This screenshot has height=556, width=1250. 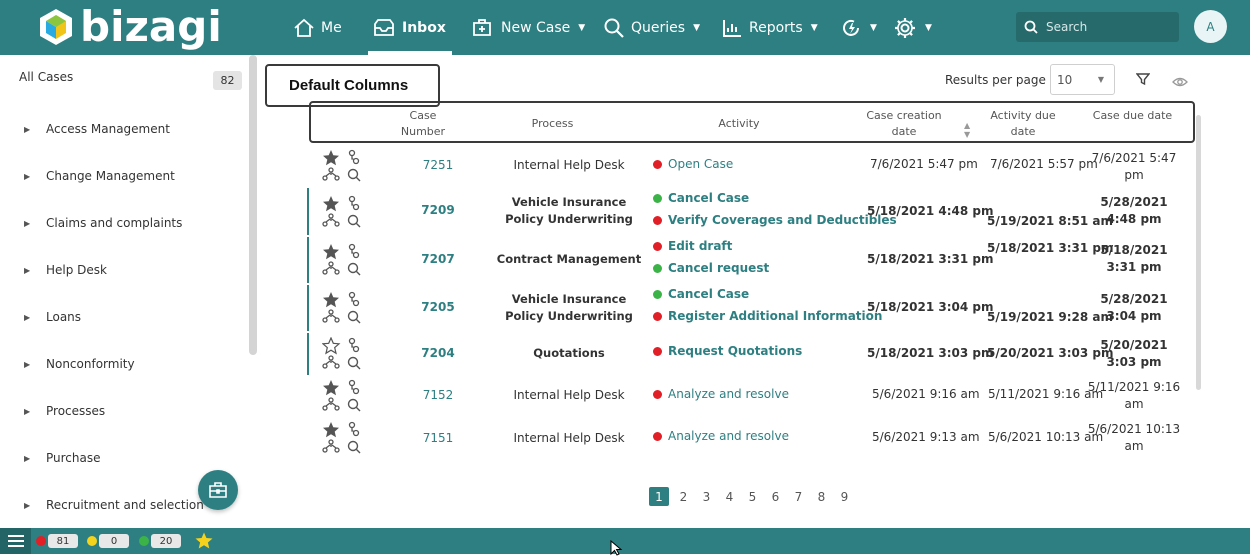 What do you see at coordinates (528, 27) in the screenshot?
I see `nav-new-case: New Case ▼` at bounding box center [528, 27].